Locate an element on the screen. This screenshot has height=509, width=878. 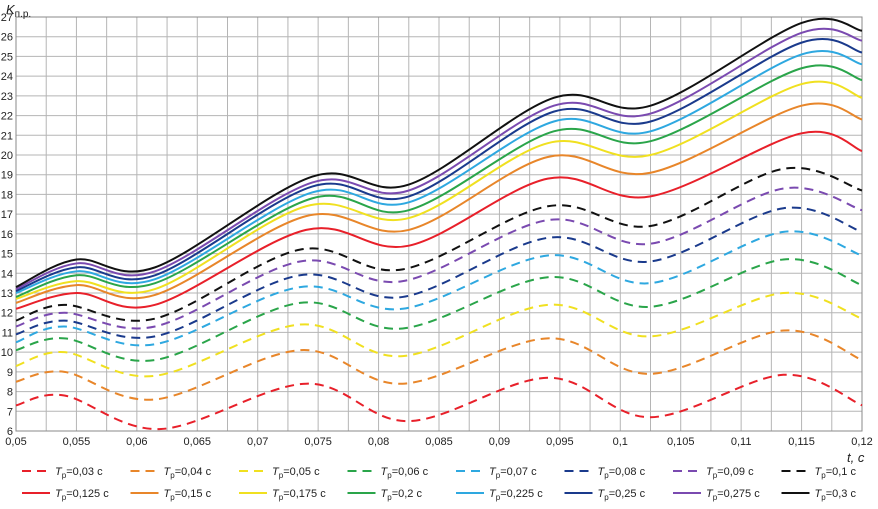
legend-item: Tp=0,07 с is located at coordinates (496, 473).